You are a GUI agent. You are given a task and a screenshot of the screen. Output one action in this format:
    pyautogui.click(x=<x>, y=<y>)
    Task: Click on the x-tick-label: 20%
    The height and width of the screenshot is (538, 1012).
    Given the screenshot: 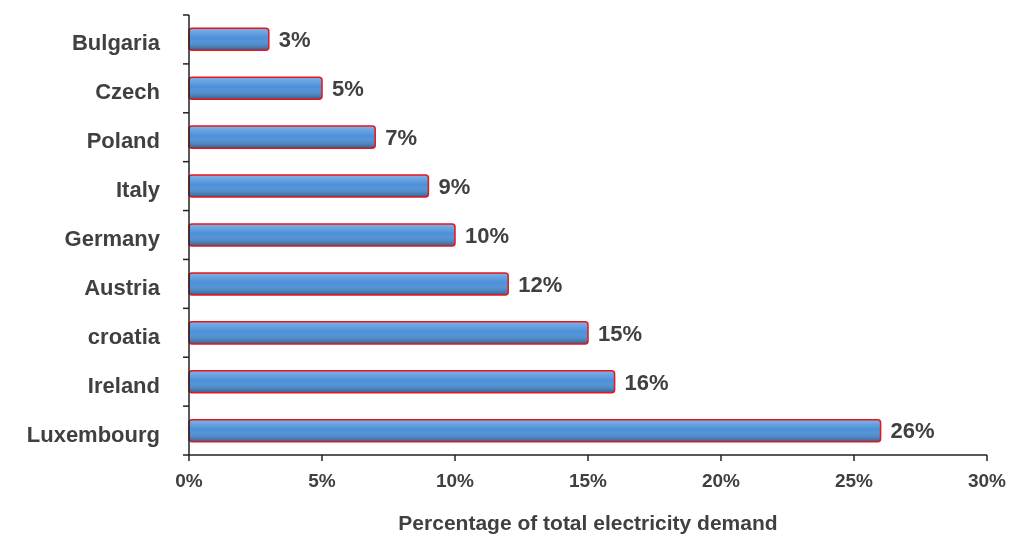 What is the action you would take?
    pyautogui.click(x=721, y=480)
    